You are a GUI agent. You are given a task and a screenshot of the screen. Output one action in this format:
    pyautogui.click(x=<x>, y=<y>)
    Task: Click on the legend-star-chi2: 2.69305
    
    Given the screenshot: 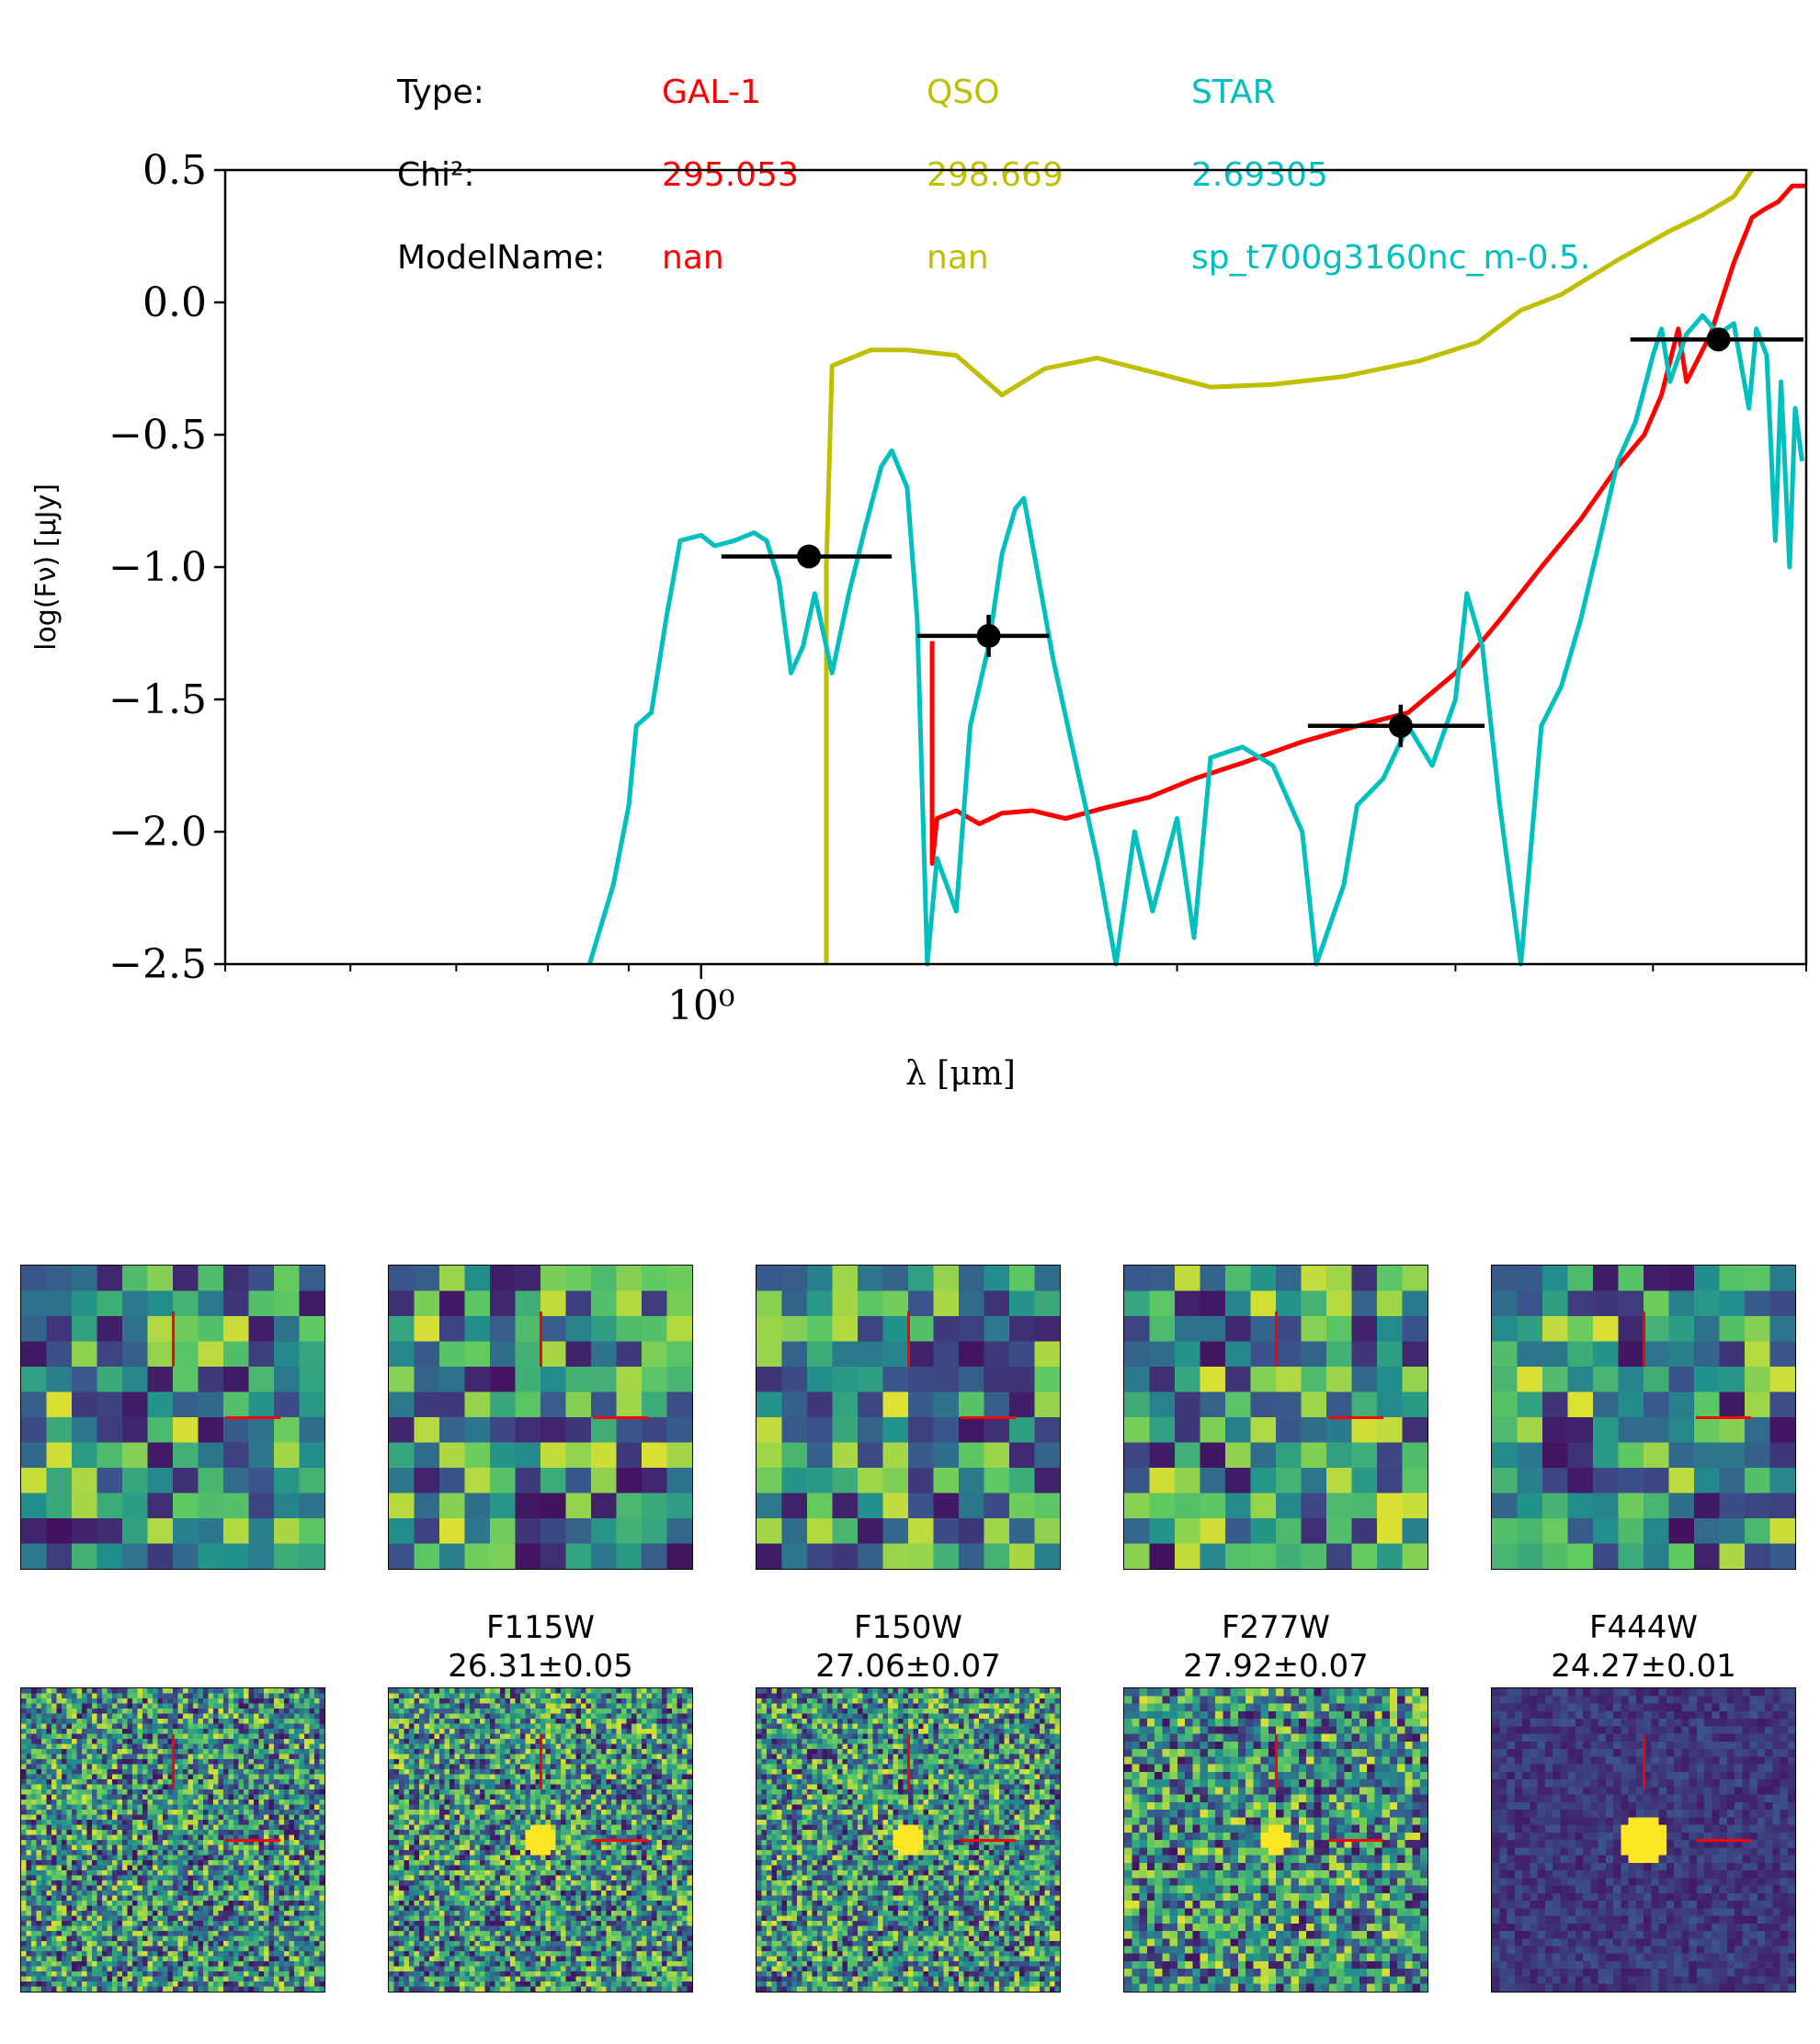 What is the action you would take?
    pyautogui.click(x=1259, y=175)
    